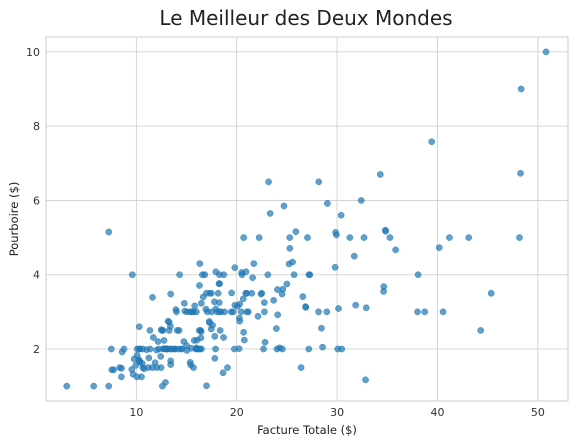 Image resolution: width=576 pixels, height=446 pixels. I want to click on y-tick-label: 6, so click(36, 200).